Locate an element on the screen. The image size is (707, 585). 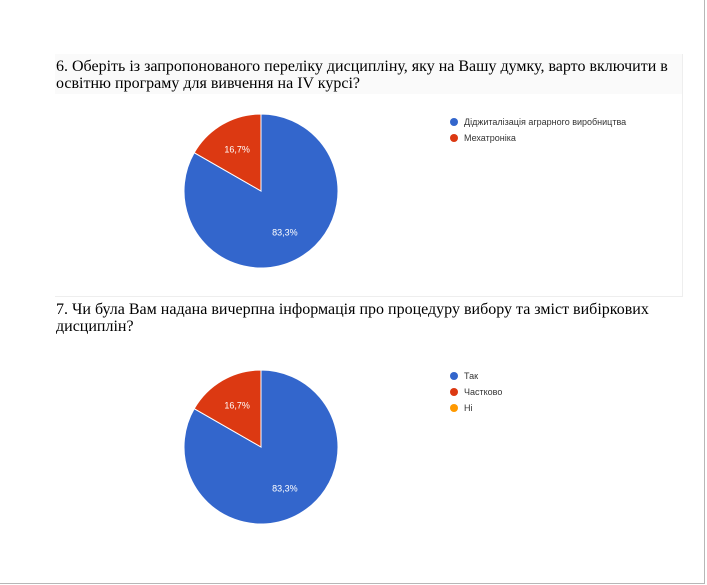
pie-slice-label-1-1: 16,7% is located at coordinates (237, 406).